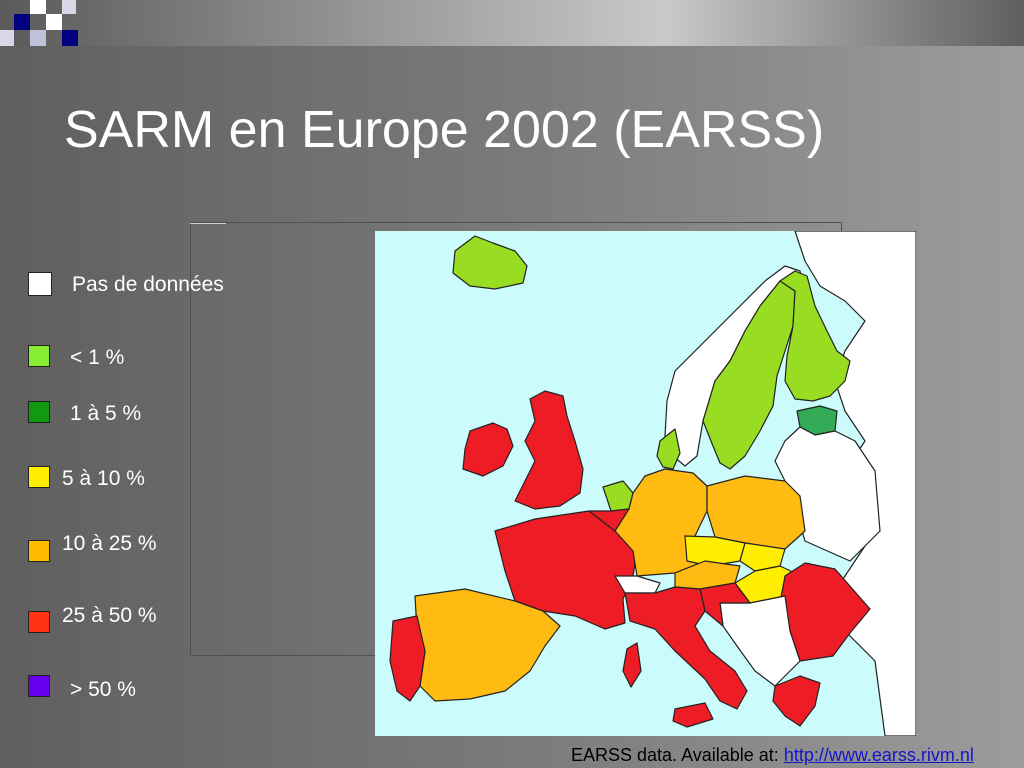  I want to click on legend-item-gt50: > 50 %, so click(93, 688).